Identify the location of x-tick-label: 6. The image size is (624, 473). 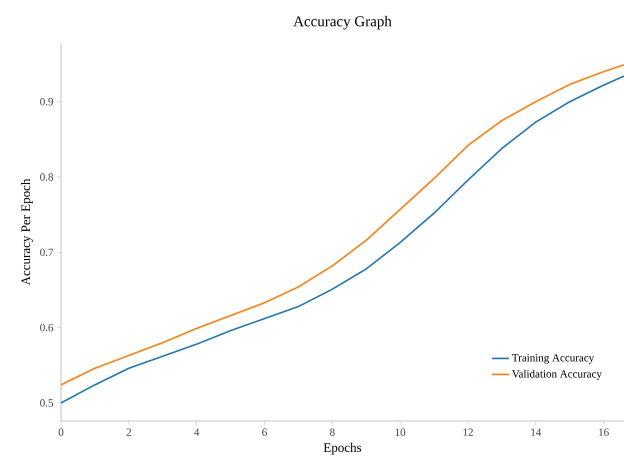
(264, 432).